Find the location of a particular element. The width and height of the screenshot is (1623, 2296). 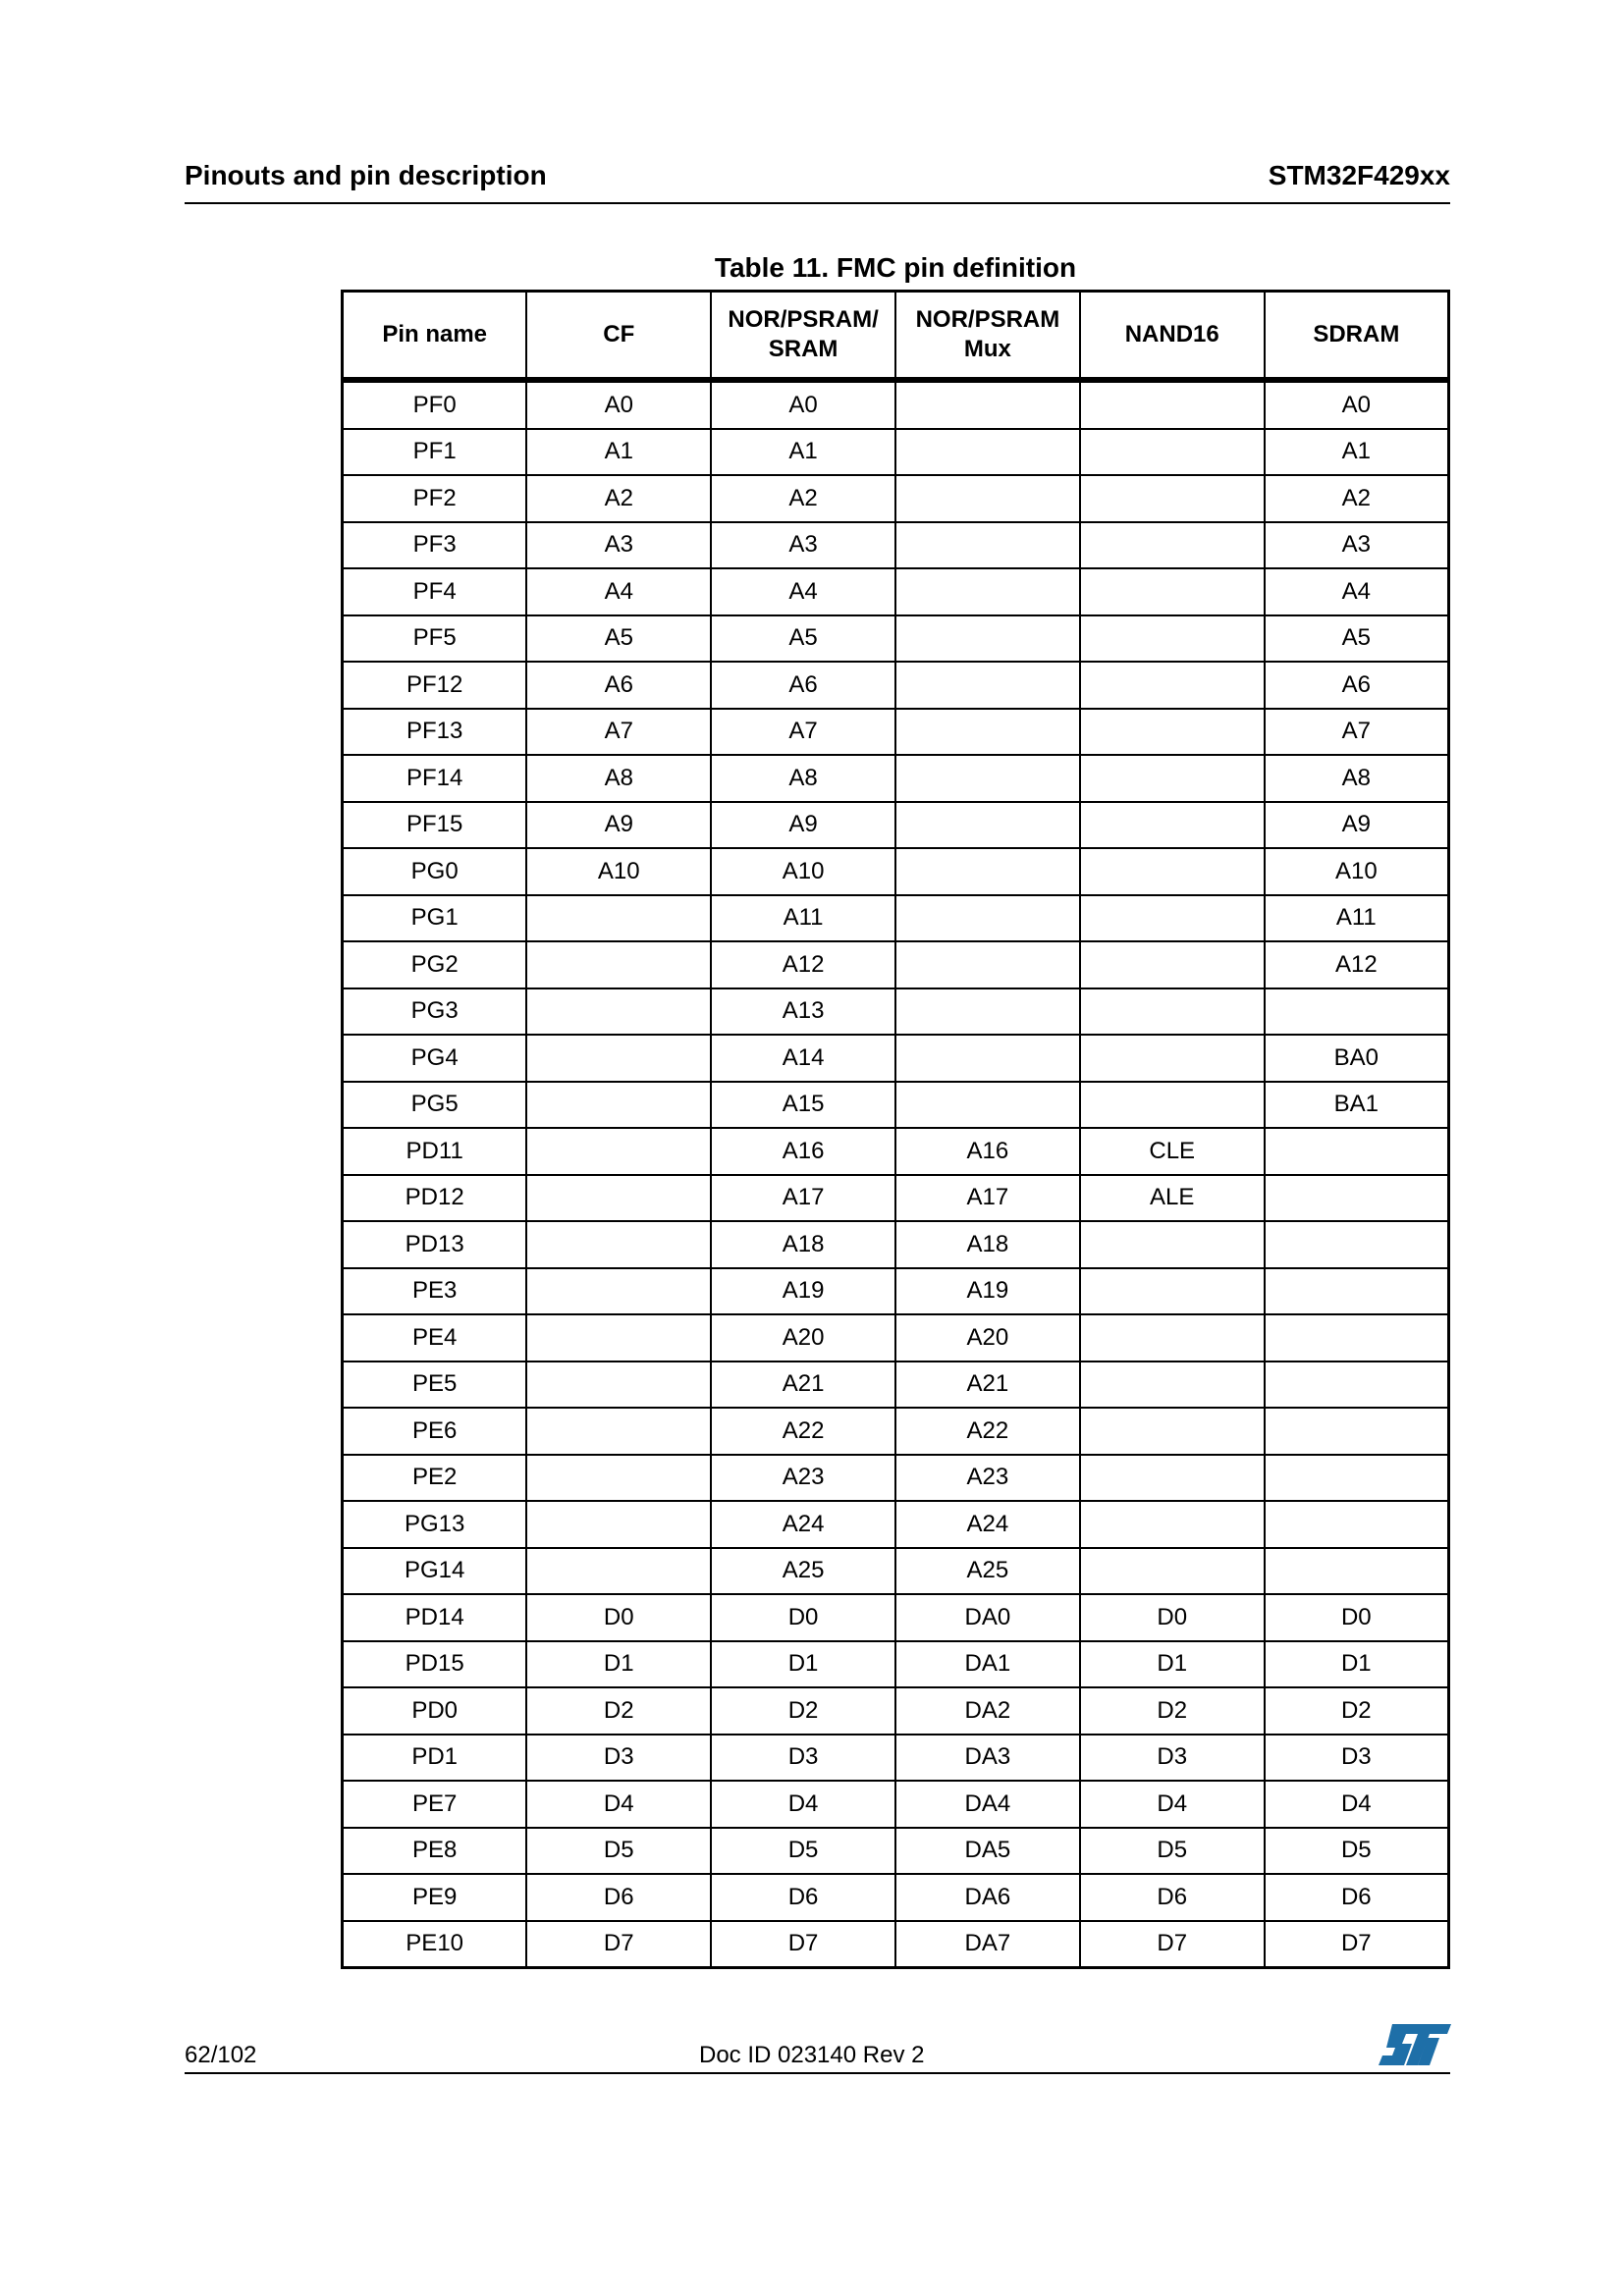

table-row: PE7 D4 D4 DA4 D4 D4 is located at coordinates (895, 1805).